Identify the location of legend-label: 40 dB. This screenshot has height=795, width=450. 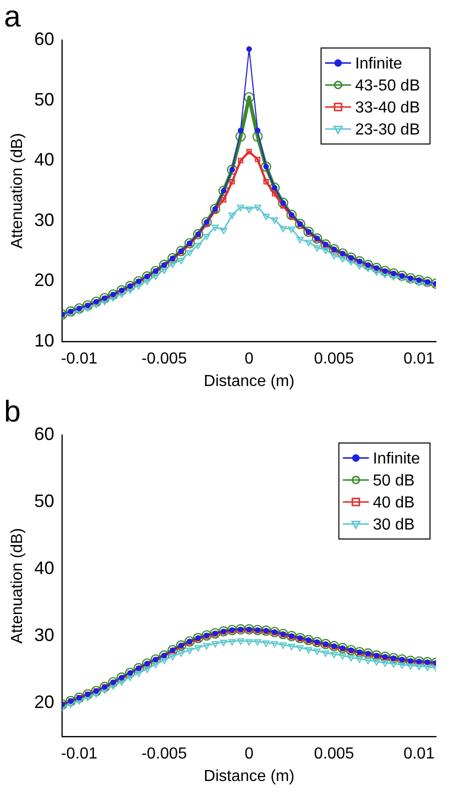
(393, 503).